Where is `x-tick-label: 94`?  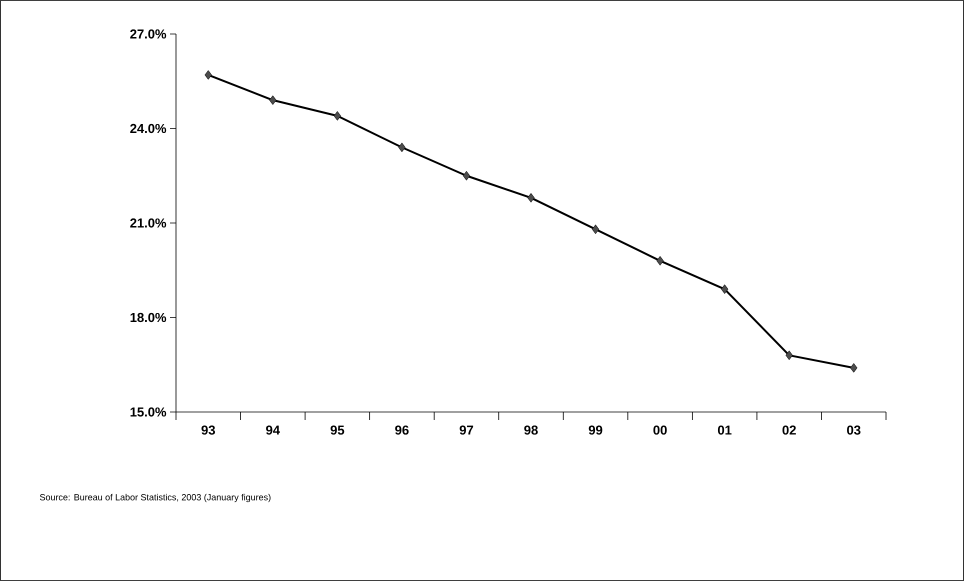
x-tick-label: 94 is located at coordinates (273, 430).